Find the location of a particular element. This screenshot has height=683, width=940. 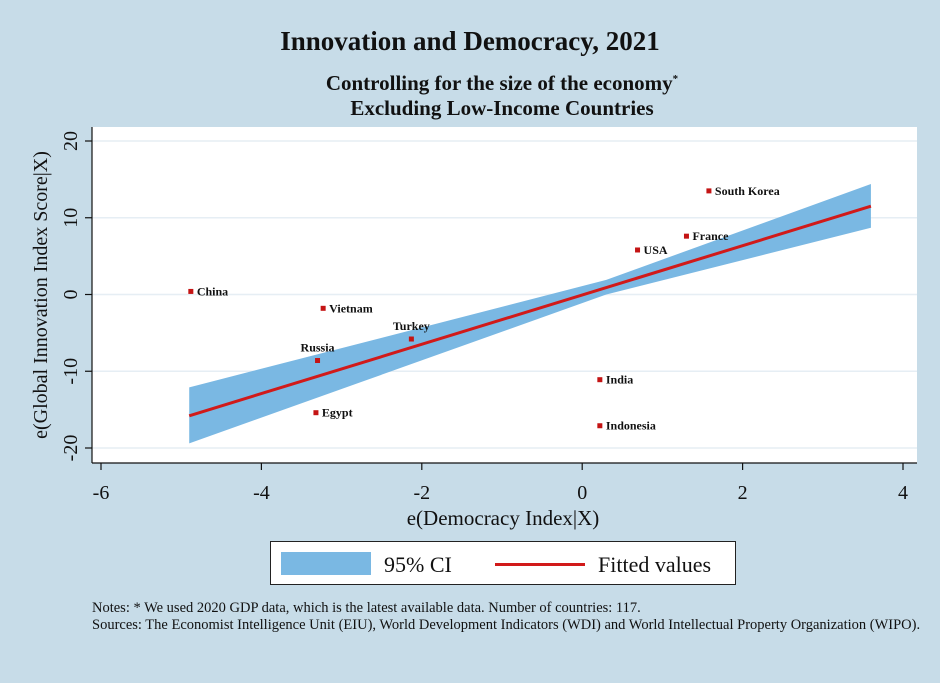

chart-title: Innovation and Democracy, 2021 is located at coordinates (470, 41).